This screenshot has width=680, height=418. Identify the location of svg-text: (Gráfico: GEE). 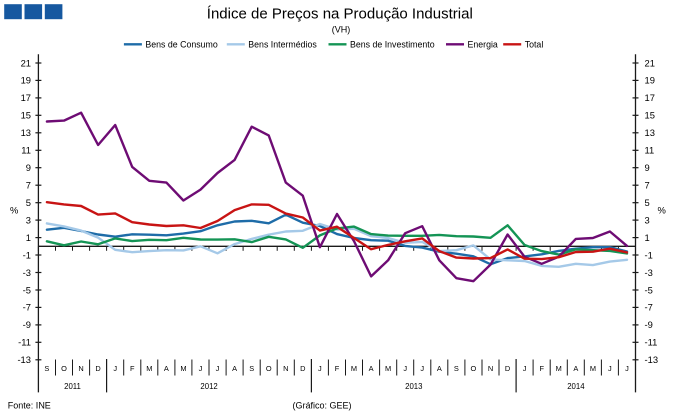
(322, 405).